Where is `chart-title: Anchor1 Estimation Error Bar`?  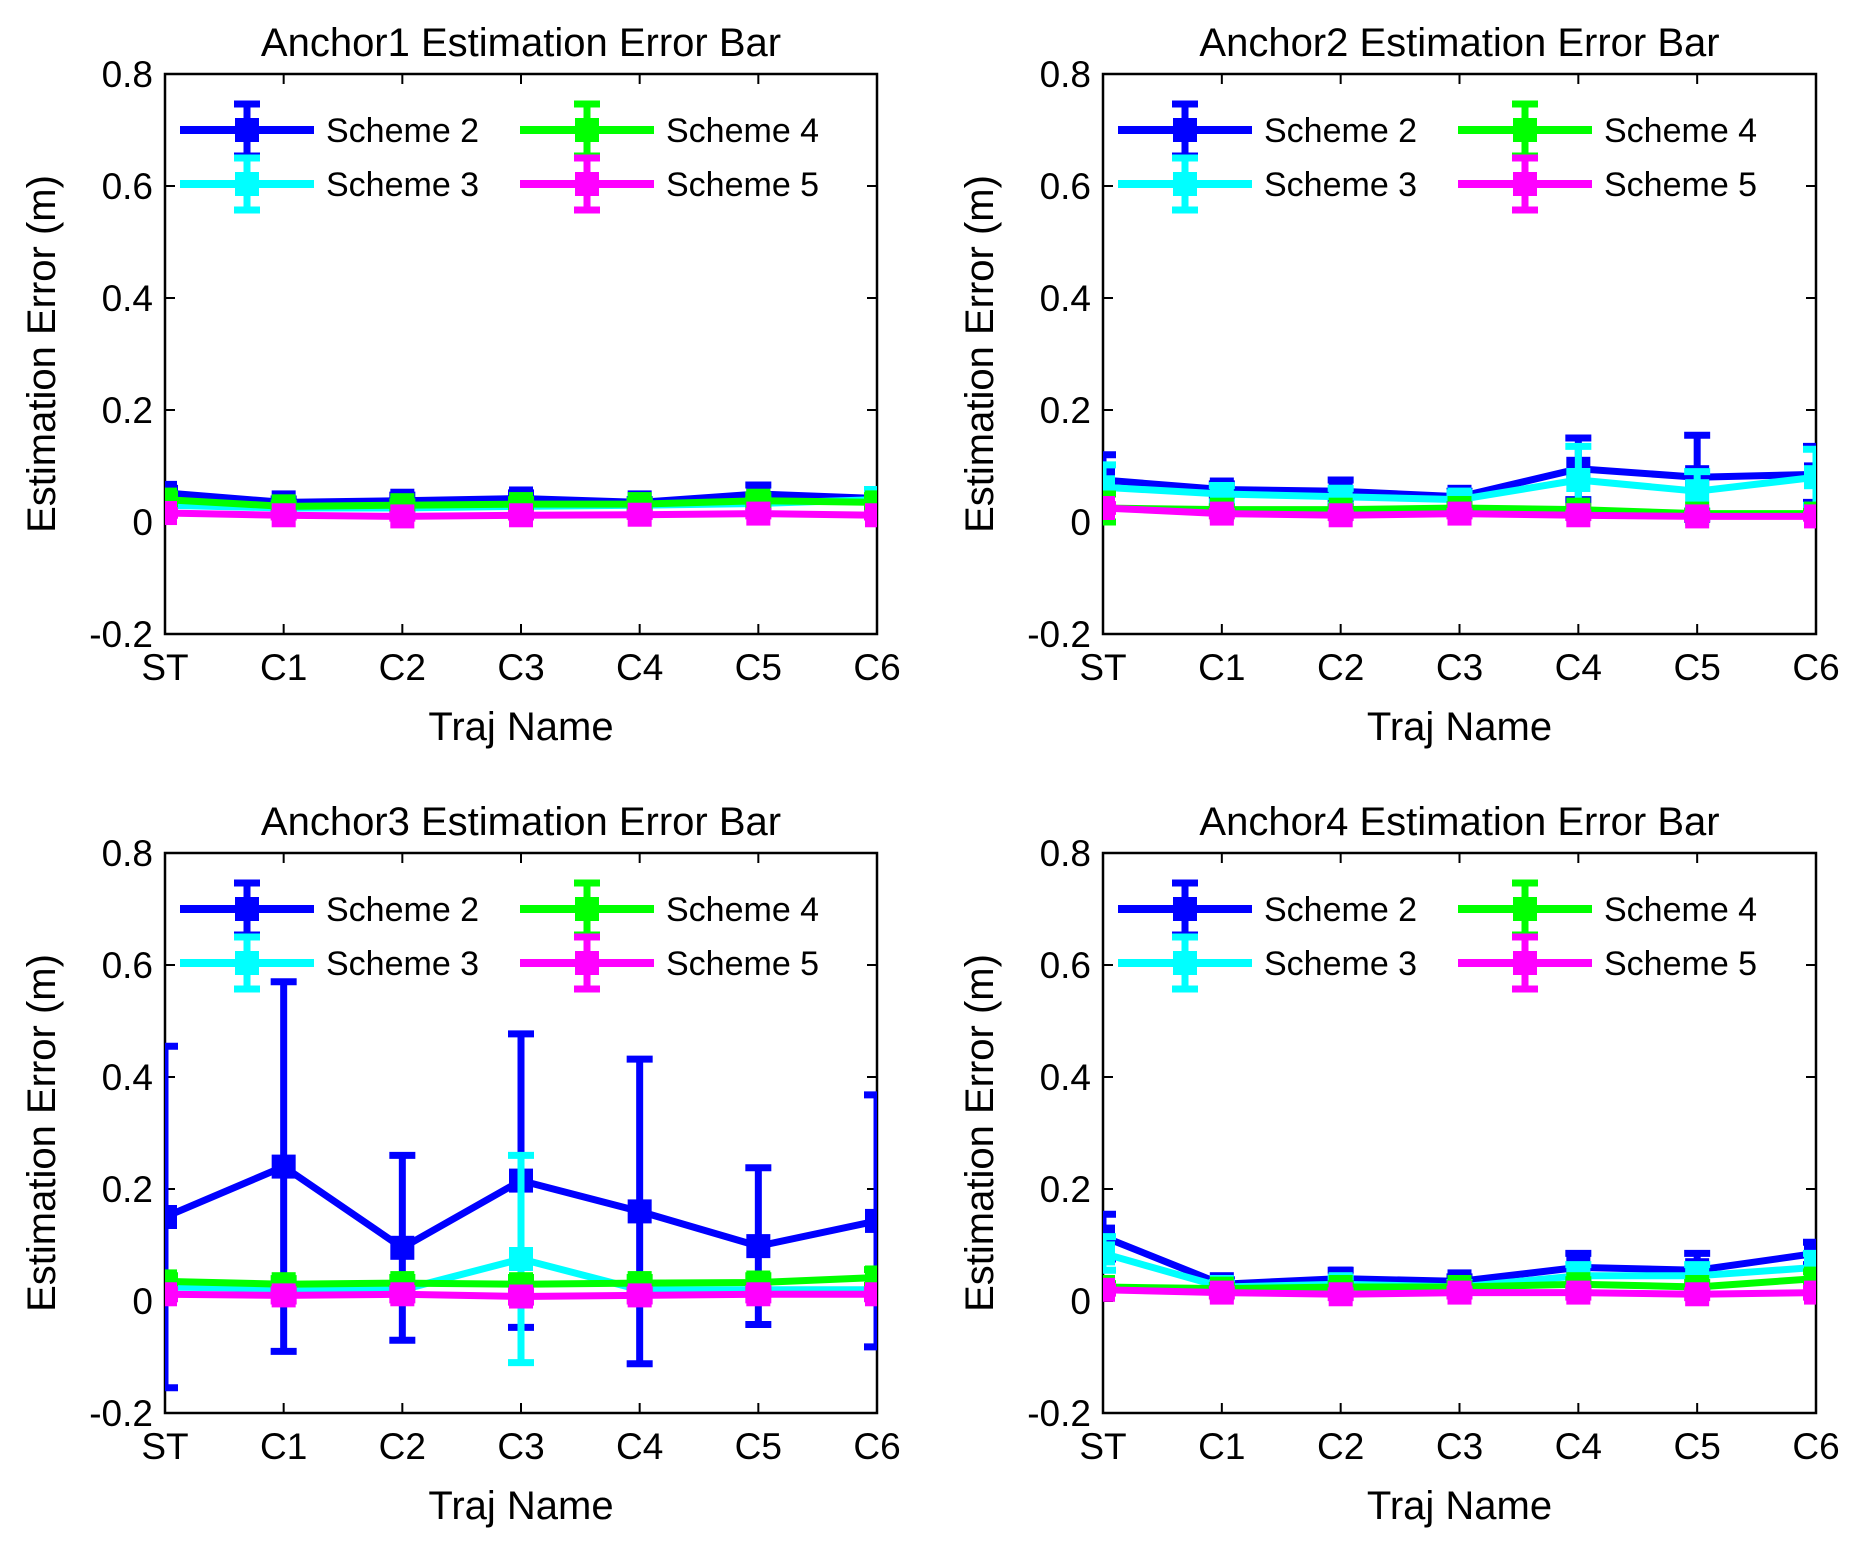 chart-title: Anchor1 Estimation Error Bar is located at coordinates (521, 43).